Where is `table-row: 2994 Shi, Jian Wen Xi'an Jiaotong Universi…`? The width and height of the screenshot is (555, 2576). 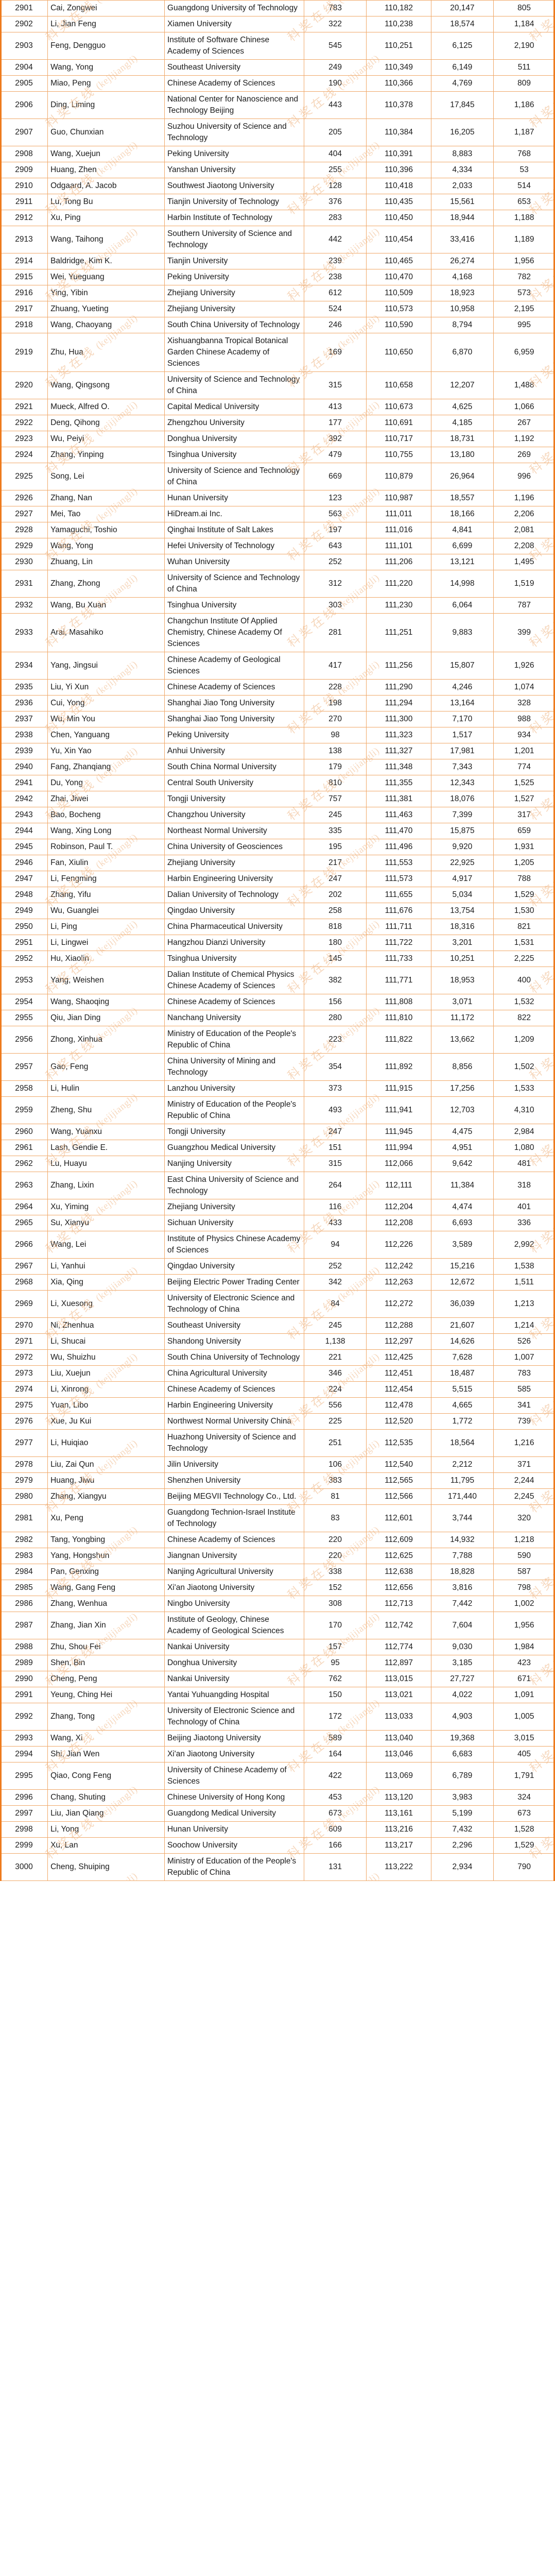
table-row: 2994 Shi, Jian Wen Xi'an Jiaotong Universi… is located at coordinates (277, 1754).